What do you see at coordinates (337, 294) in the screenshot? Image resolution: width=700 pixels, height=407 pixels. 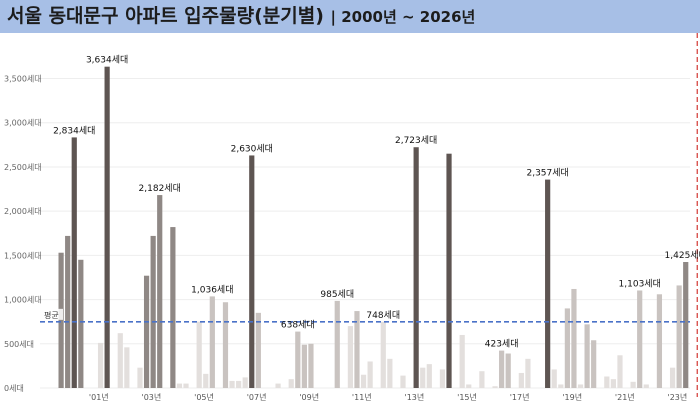 I see `data-label: 985세대` at bounding box center [337, 294].